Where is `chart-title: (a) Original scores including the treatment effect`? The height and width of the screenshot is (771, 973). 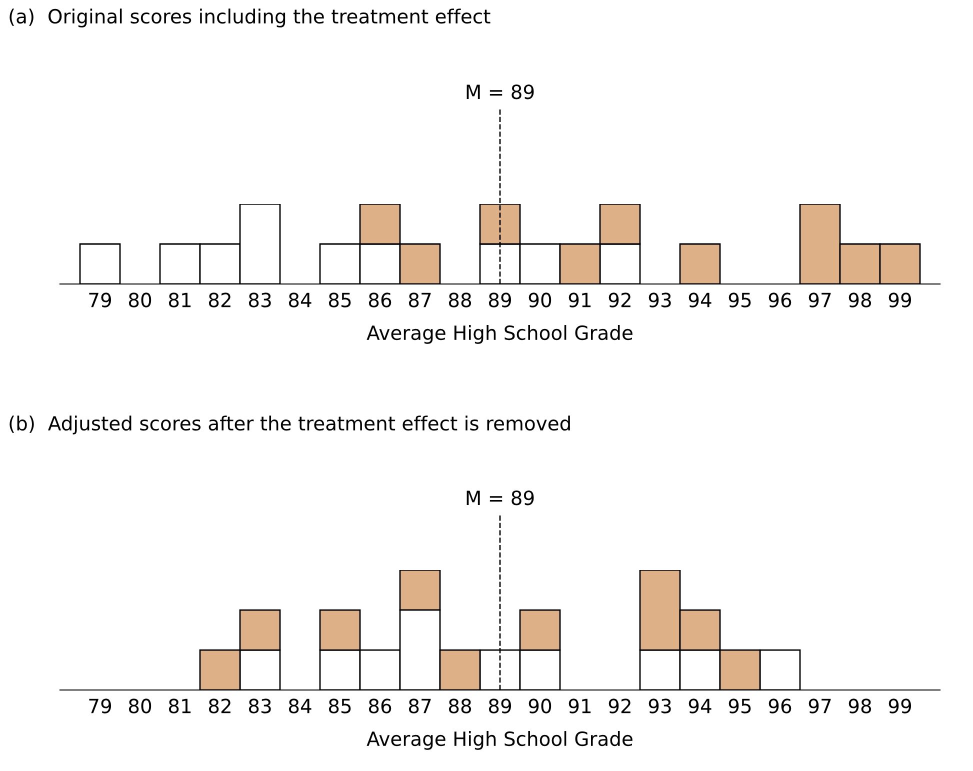 chart-title: (a) Original scores including the treatment effect is located at coordinates (250, 18).